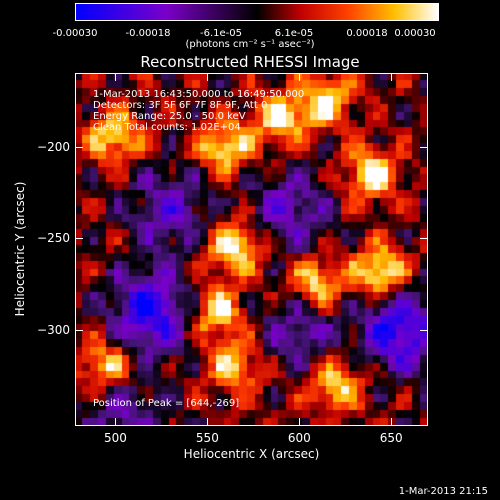  What do you see at coordinates (415, 33) in the screenshot?
I see `colorbar-tick-label: 0.00030` at bounding box center [415, 33].